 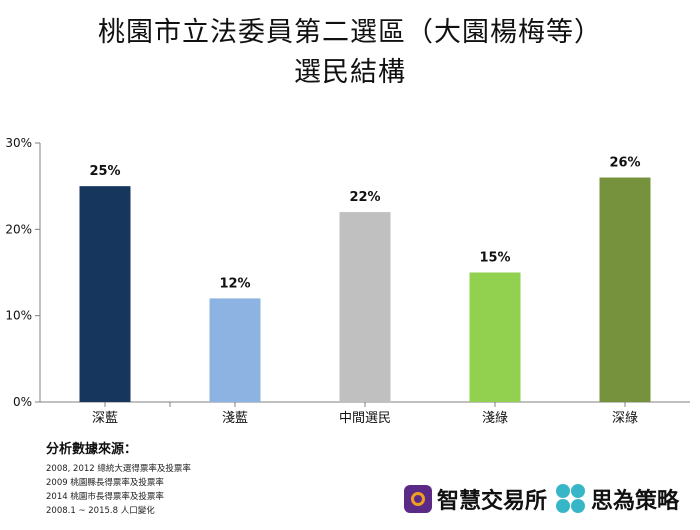 What do you see at coordinates (635, 501) in the screenshot?
I see `brand-siwei-name: 思為策略` at bounding box center [635, 501].